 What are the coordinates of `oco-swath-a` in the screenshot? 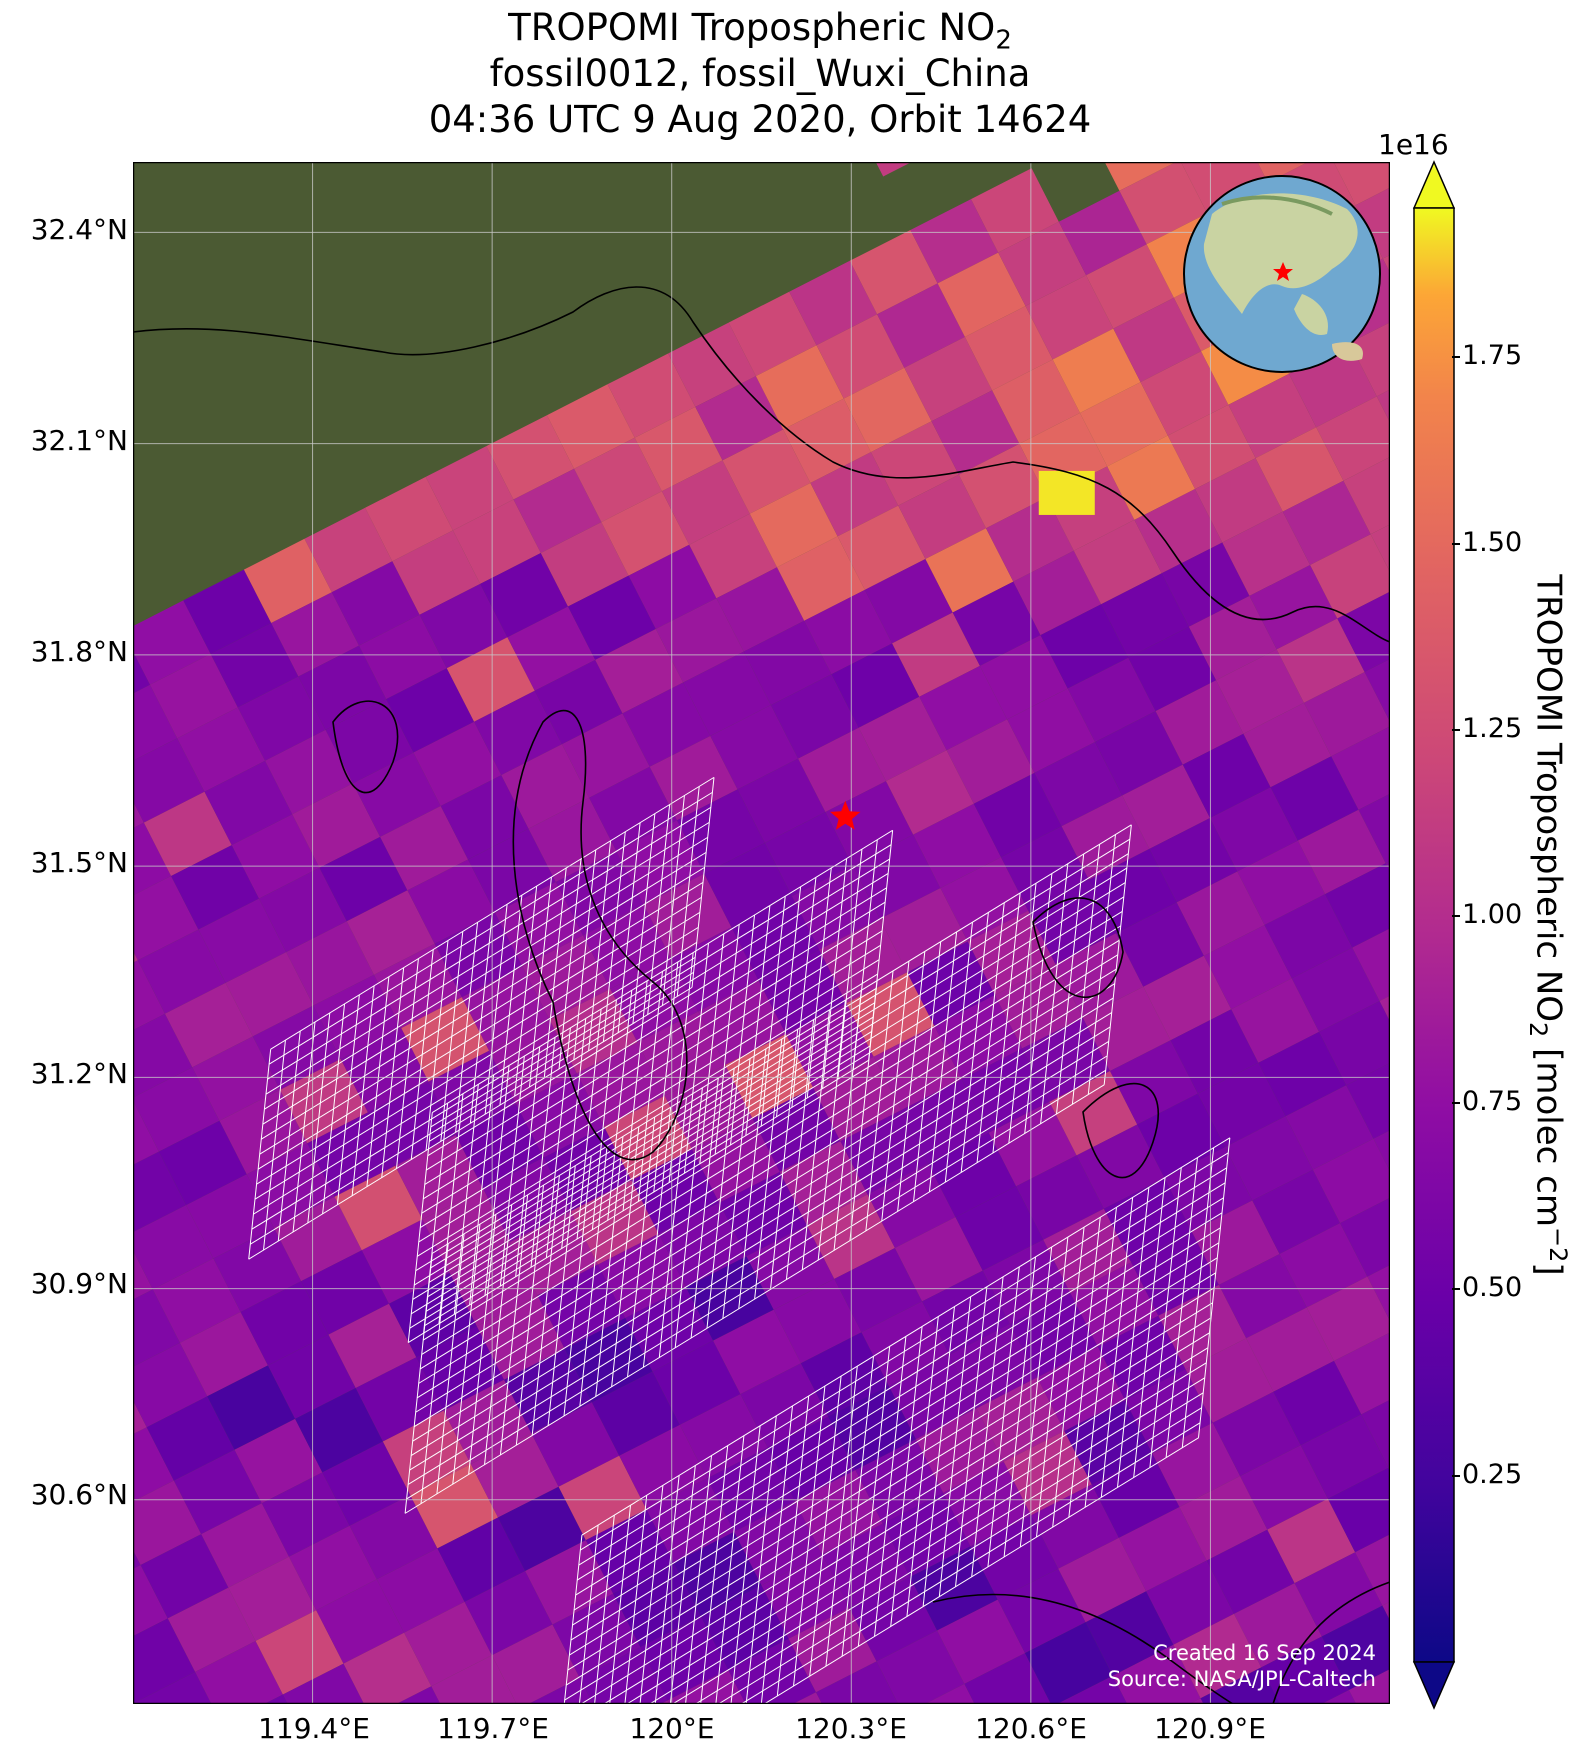 It's located at (481, 1018).